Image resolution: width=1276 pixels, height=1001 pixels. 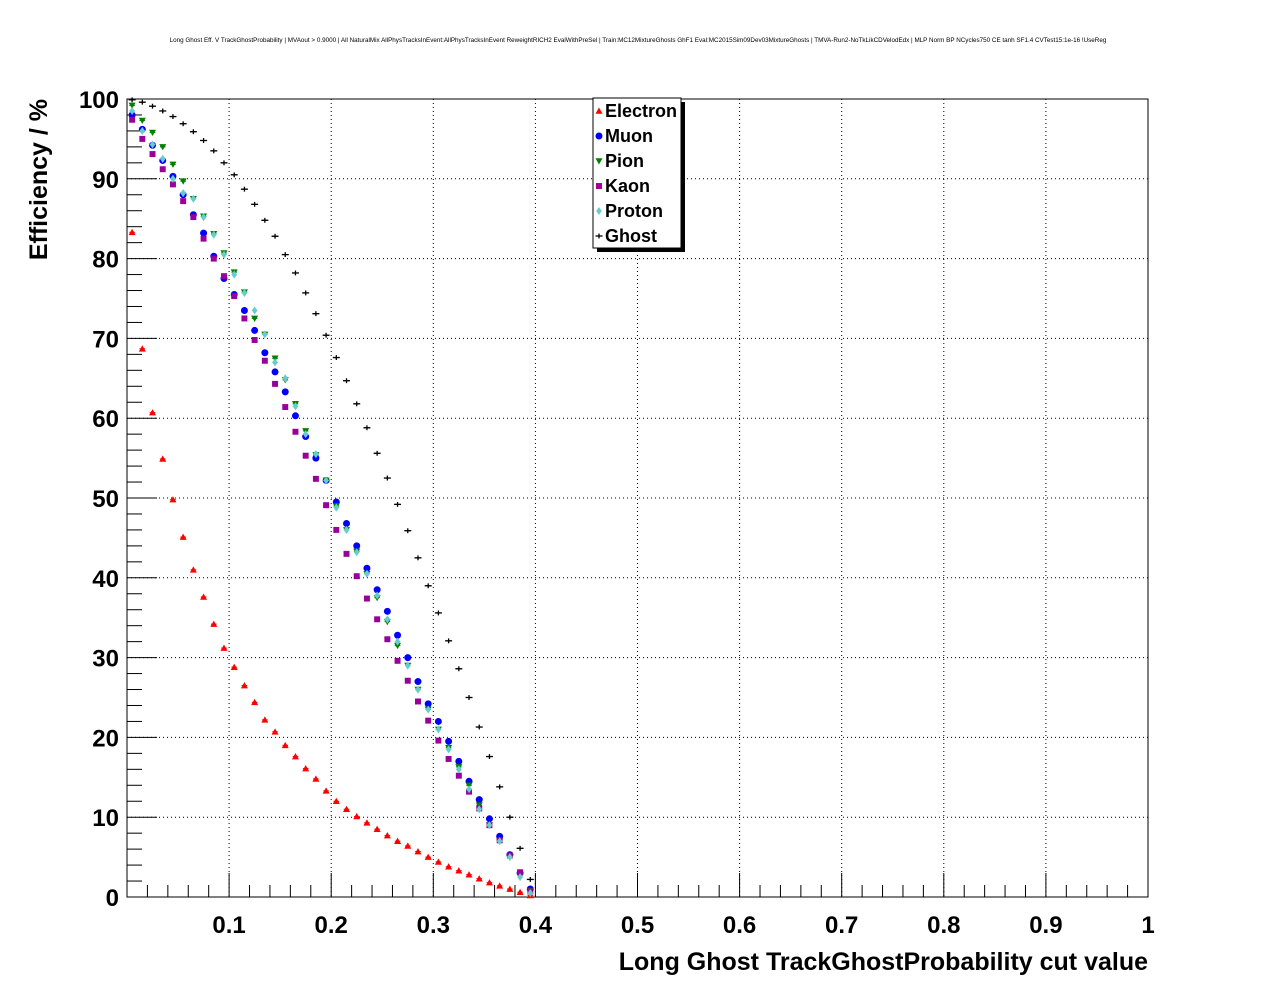 I want to click on x-tick-label: 0.7, so click(x=841, y=925).